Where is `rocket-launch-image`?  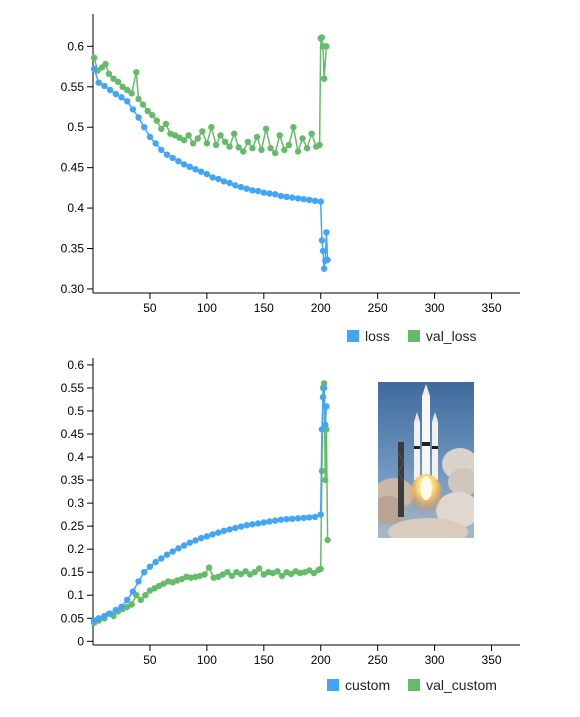
rocket-launch-image is located at coordinates (426, 460).